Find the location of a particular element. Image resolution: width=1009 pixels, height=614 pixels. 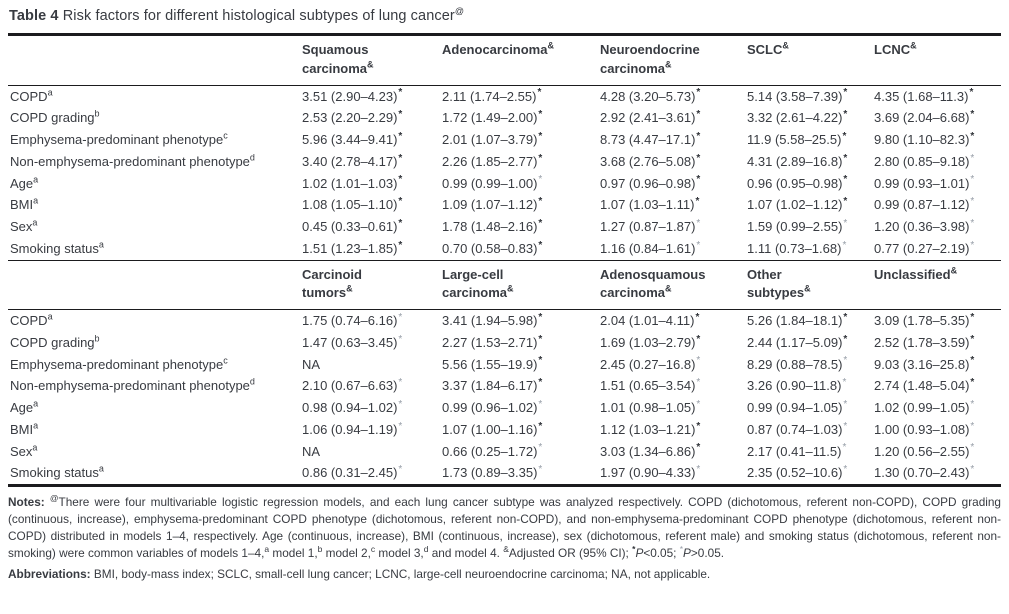

or-cell: 2.10 (0.67–6.63)* is located at coordinates (352, 385).